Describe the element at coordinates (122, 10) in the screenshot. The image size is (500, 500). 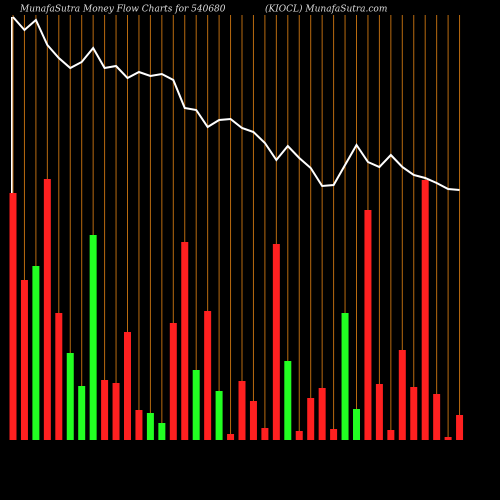
I see `chart-title: MunafaSutra Money Flow Charts for 540680` at that location.